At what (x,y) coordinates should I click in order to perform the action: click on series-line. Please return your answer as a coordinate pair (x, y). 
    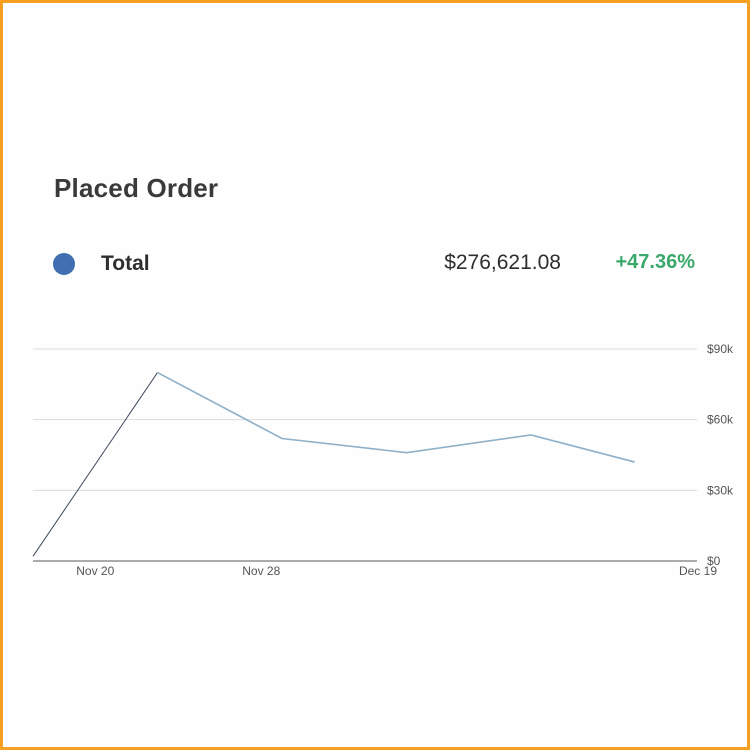
    Looking at the image, I should click on (396, 417).